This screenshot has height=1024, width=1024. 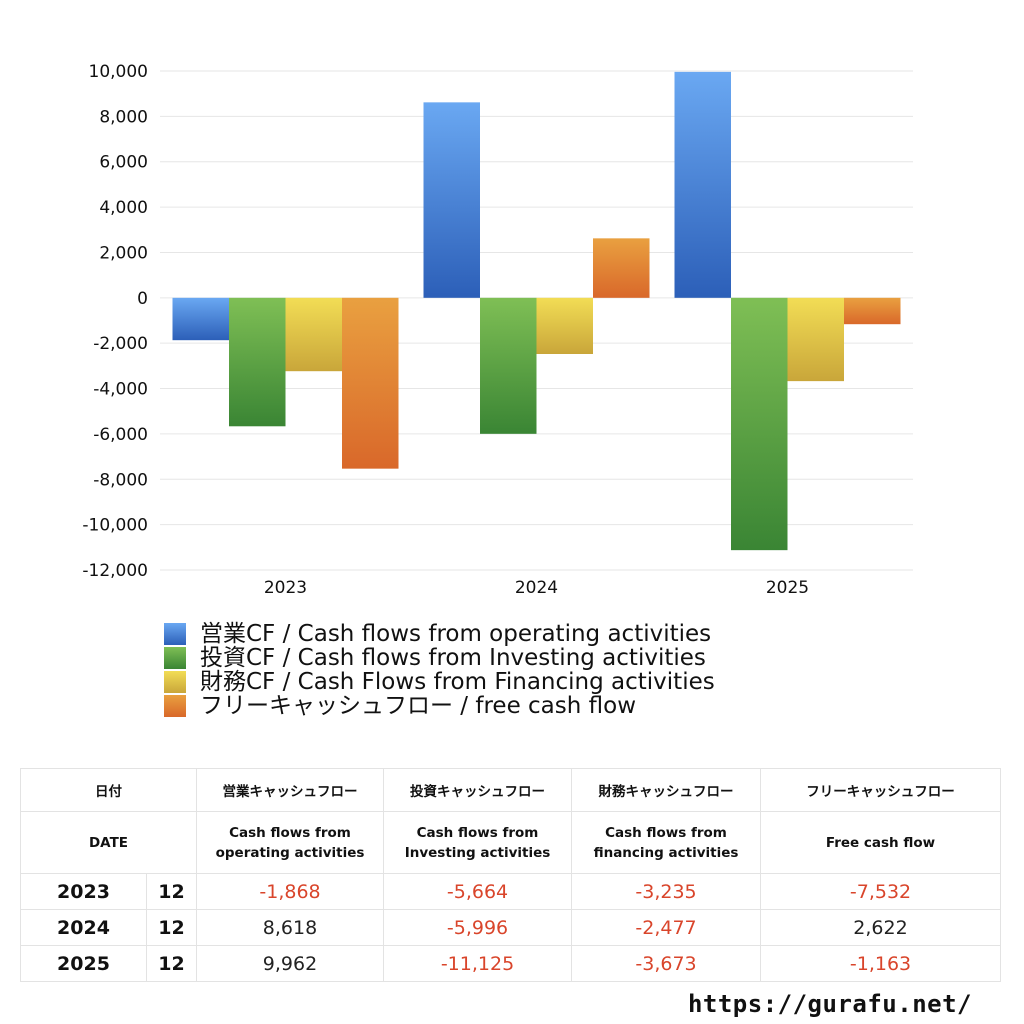 What do you see at coordinates (666, 927) in the screenshot?
I see `cell-financing: -2,477` at bounding box center [666, 927].